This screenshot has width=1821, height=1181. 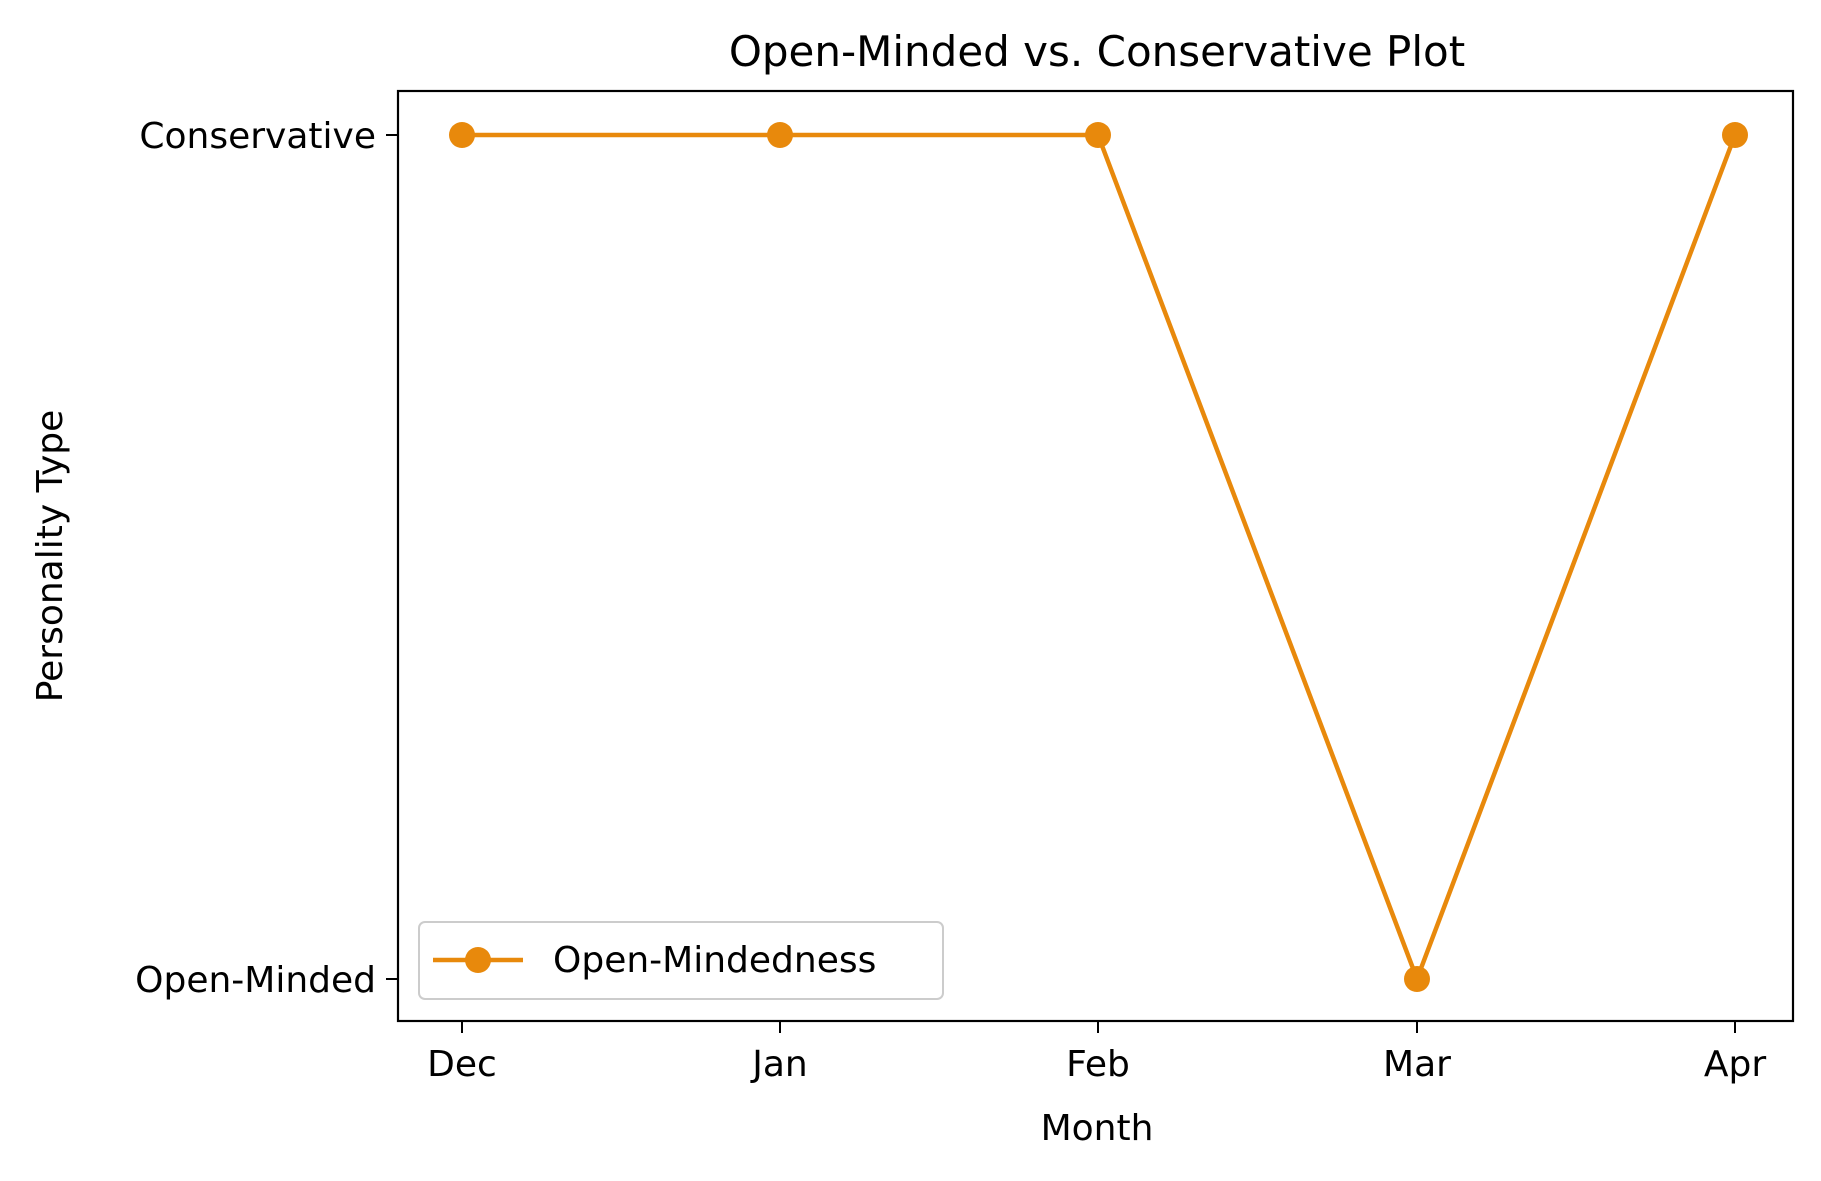 I want to click on chart-title: Open-Minded vs. Conservative Plot, so click(x=1097, y=51).